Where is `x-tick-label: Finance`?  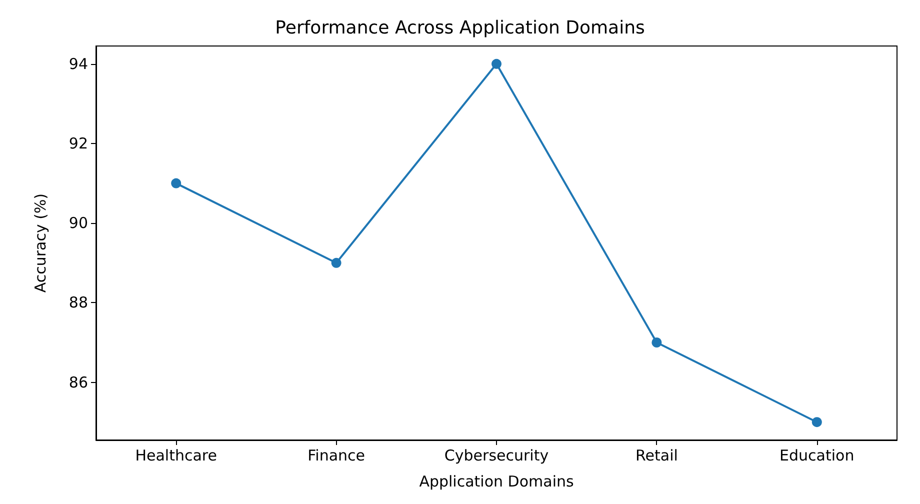 x-tick-label: Finance is located at coordinates (336, 455).